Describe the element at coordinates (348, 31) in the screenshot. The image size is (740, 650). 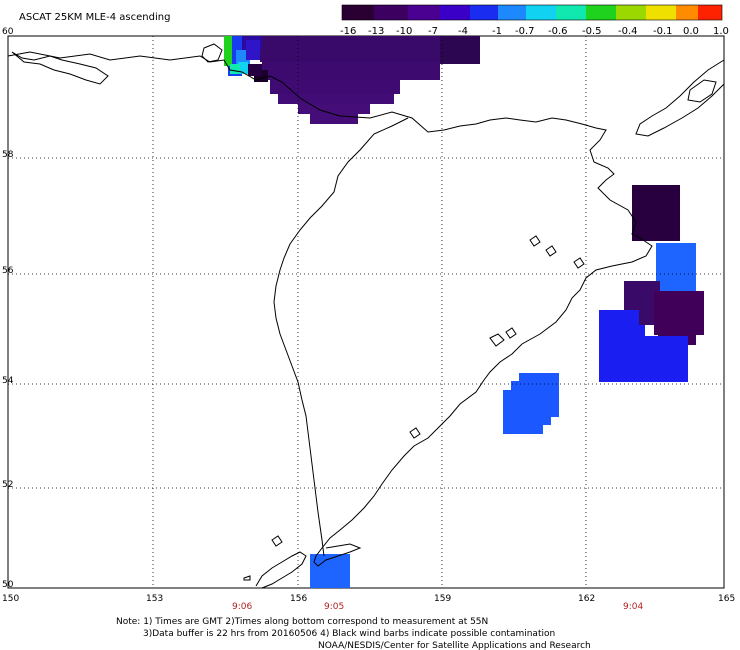
I see `colorbar-tick-0: -16` at that location.